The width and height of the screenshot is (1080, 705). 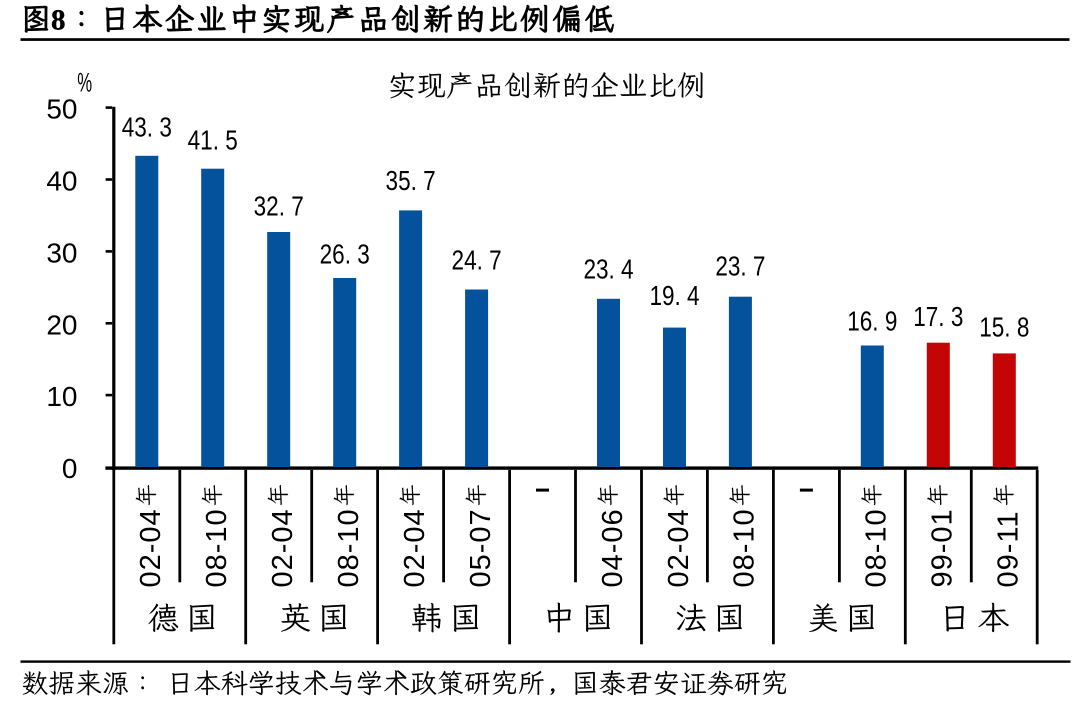 I want to click on svg-text: 40, so click(x=61, y=181).